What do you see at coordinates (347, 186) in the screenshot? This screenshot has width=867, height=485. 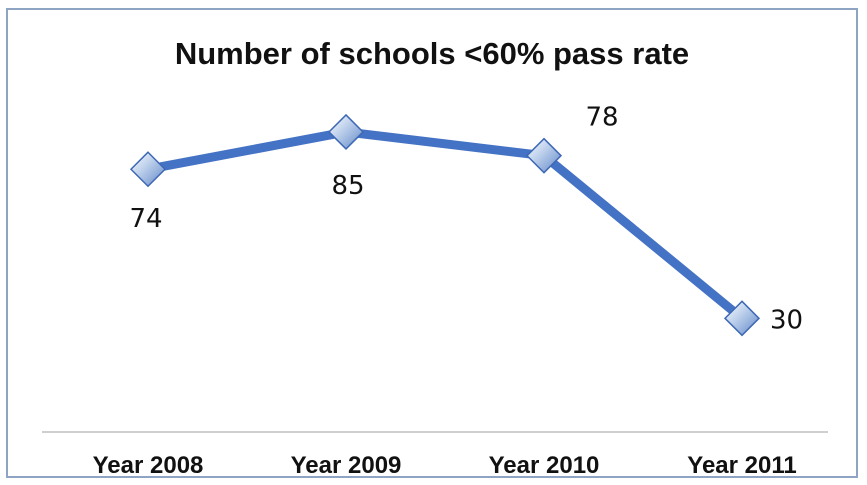 I see `data-label: 85` at bounding box center [347, 186].